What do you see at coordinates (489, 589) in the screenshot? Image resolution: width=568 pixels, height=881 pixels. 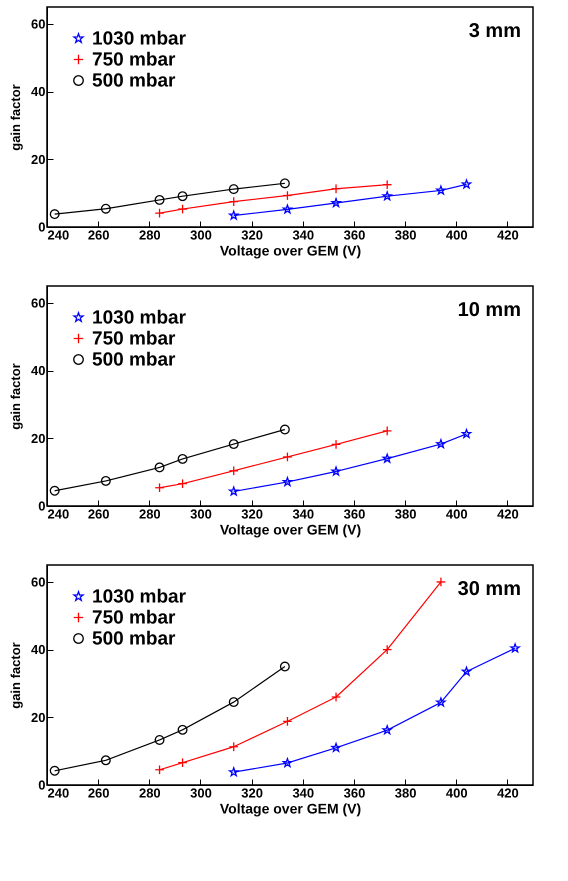 I see `annotation: 30 mm` at bounding box center [489, 589].